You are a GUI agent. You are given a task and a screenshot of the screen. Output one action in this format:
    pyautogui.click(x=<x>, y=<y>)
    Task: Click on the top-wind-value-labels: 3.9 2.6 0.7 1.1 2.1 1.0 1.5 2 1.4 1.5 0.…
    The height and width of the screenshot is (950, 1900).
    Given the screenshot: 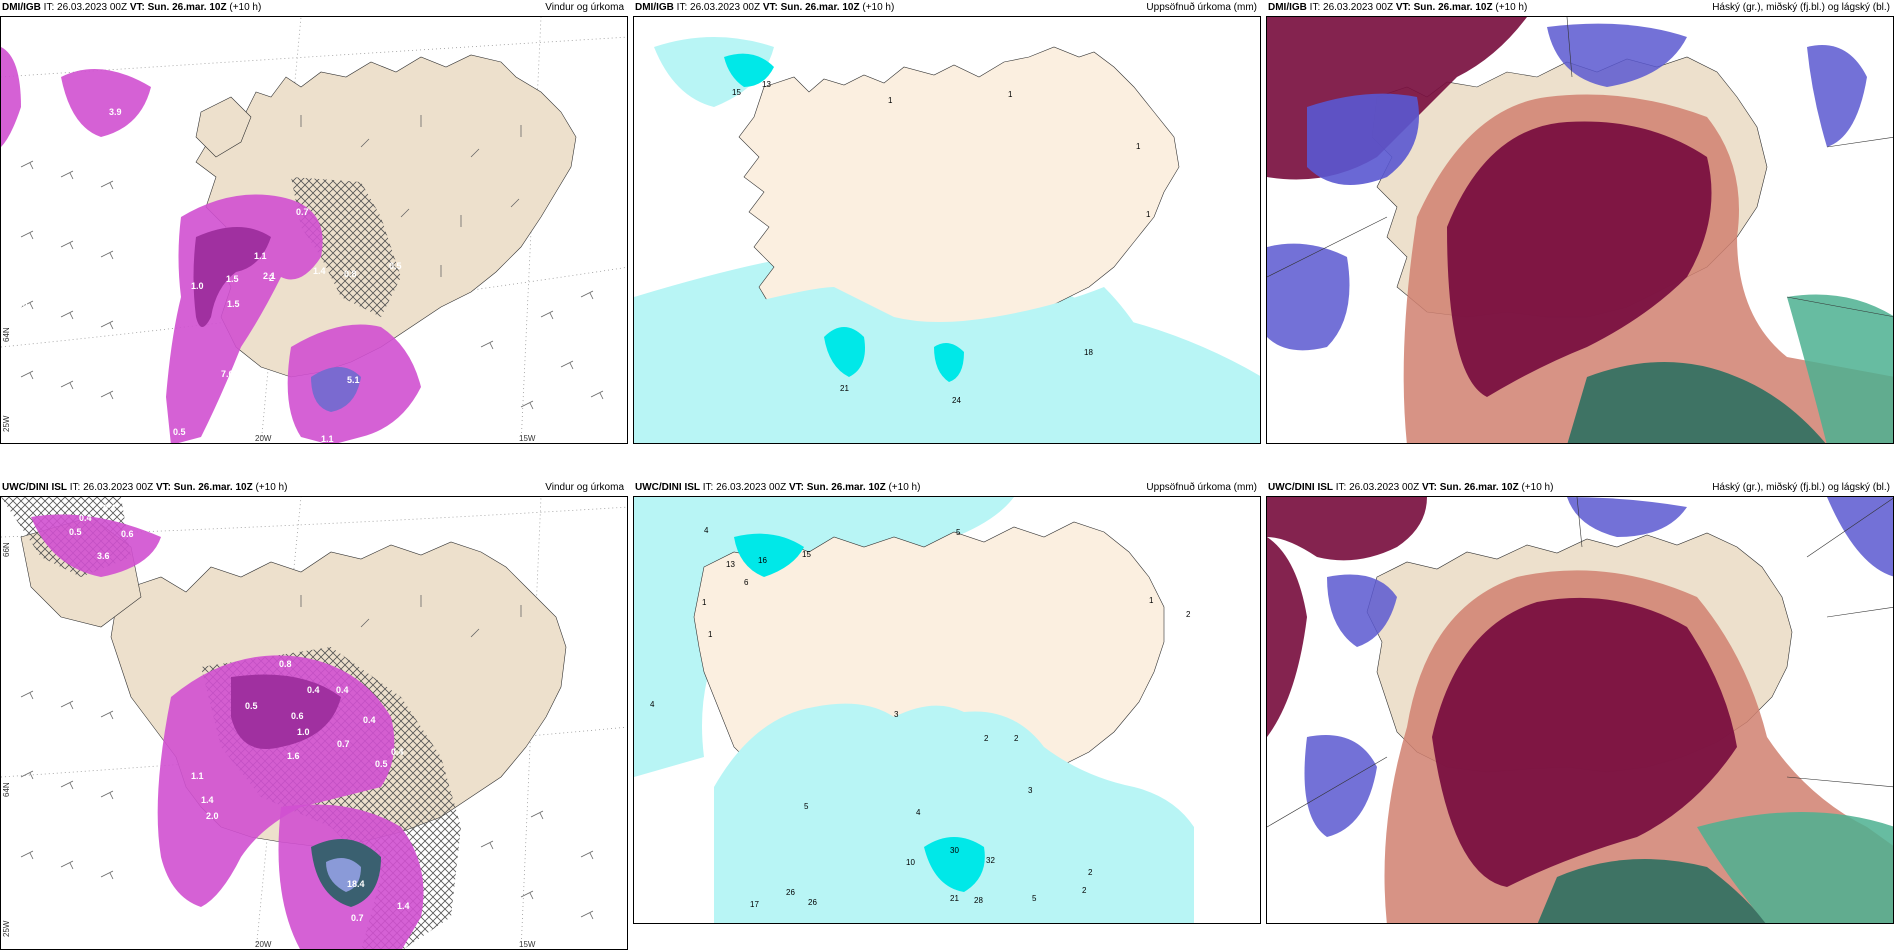 What is the action you would take?
    pyautogui.click(x=238, y=275)
    